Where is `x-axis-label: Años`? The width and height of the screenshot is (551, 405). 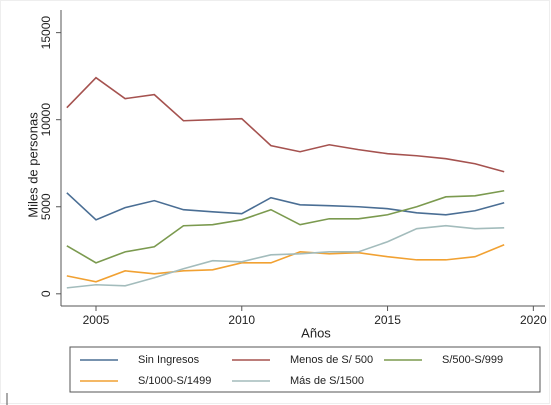 x-axis-label: Años is located at coordinates (316, 332).